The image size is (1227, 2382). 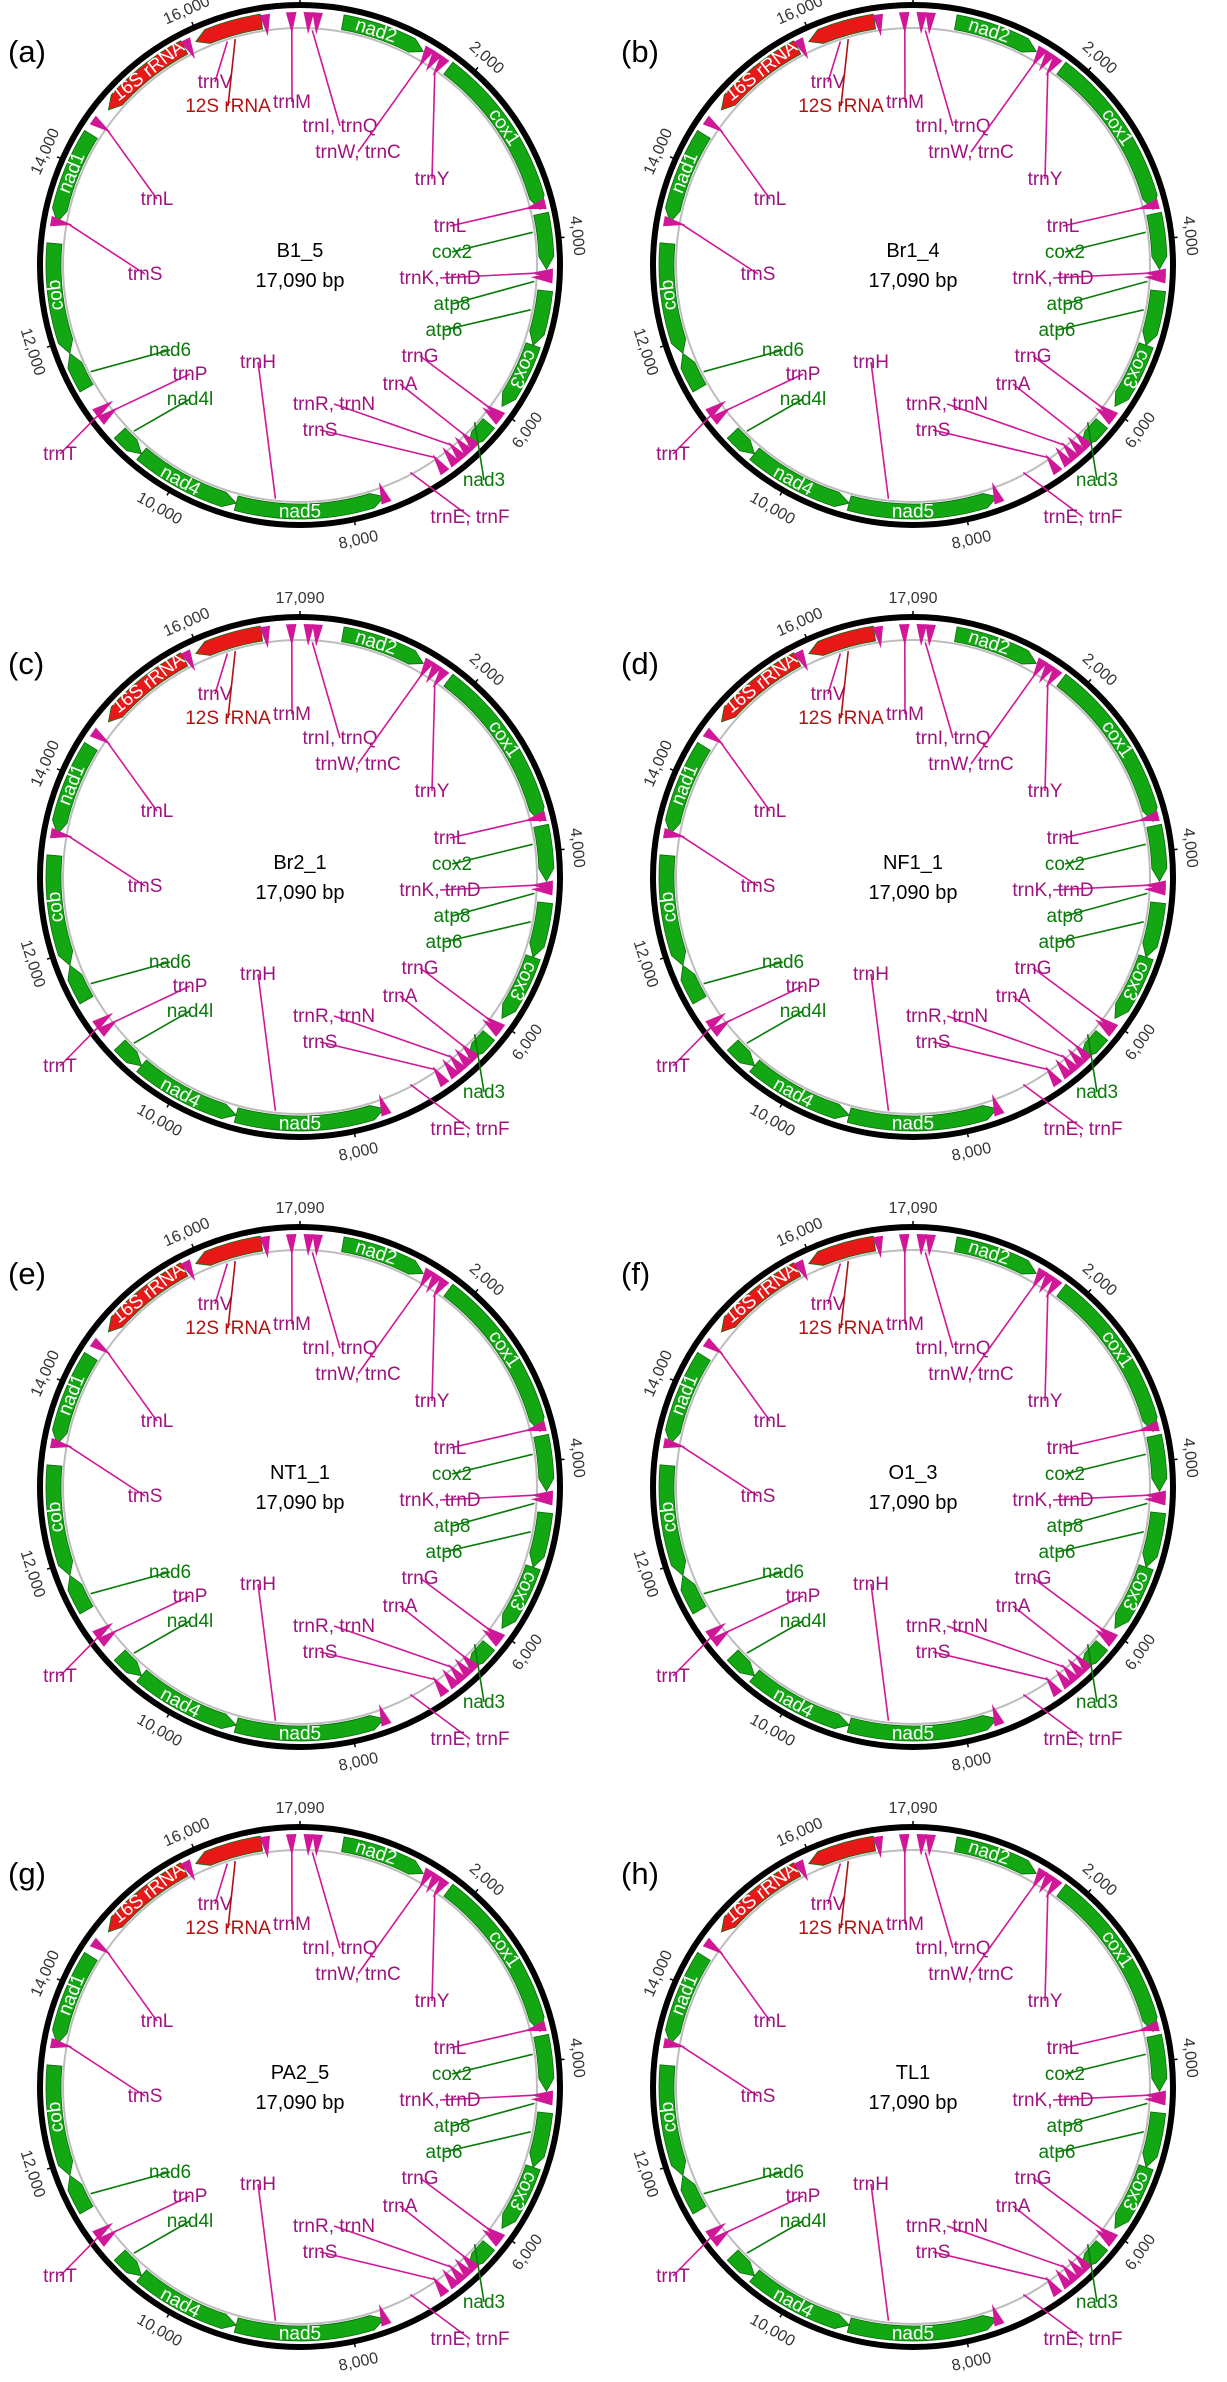 What do you see at coordinates (433, 737) in the screenshot?
I see `label-trny-leader` at bounding box center [433, 737].